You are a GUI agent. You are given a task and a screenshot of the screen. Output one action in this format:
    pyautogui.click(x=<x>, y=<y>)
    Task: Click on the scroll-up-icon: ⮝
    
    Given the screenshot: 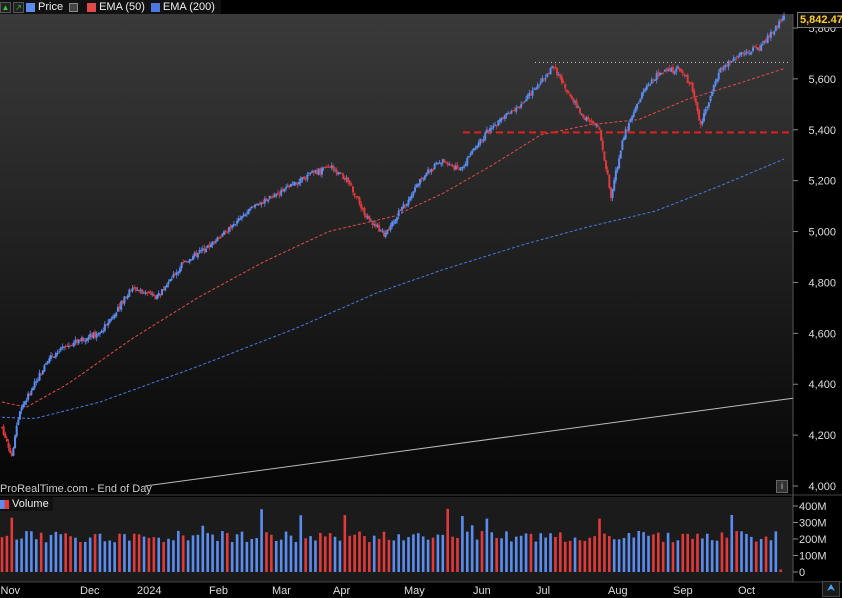 What is the action you would take?
    pyautogui.click(x=831, y=589)
    